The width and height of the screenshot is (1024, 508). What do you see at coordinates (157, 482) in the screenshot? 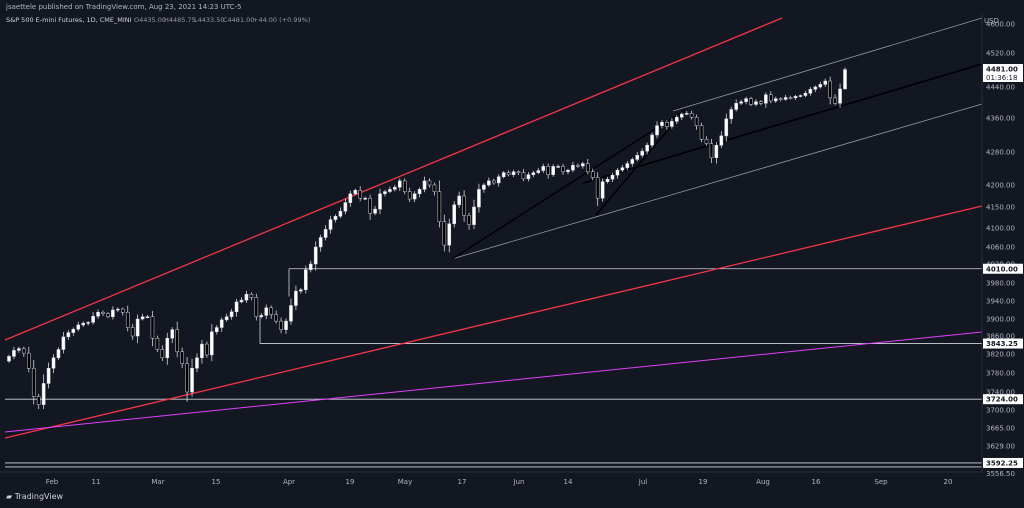
I see `x-tick-label: Mar` at bounding box center [157, 482].